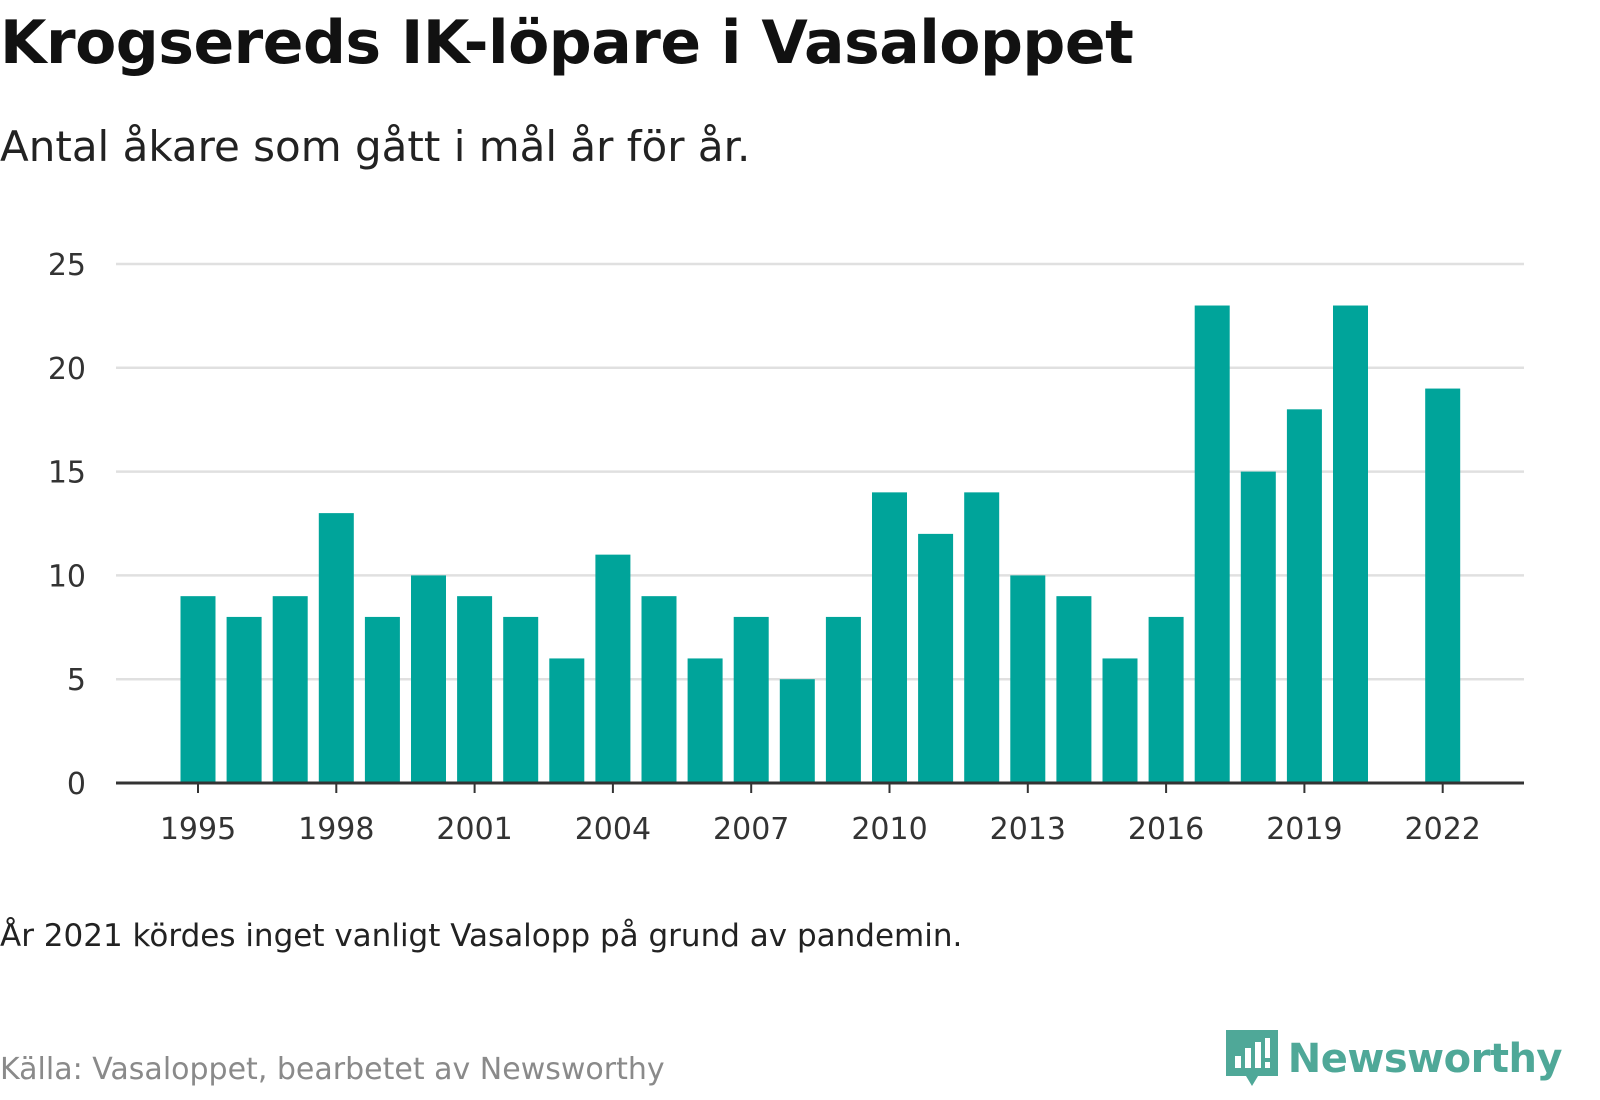 The image size is (1600, 1100). What do you see at coordinates (475, 689) in the screenshot?
I see `bar-2001` at bounding box center [475, 689].